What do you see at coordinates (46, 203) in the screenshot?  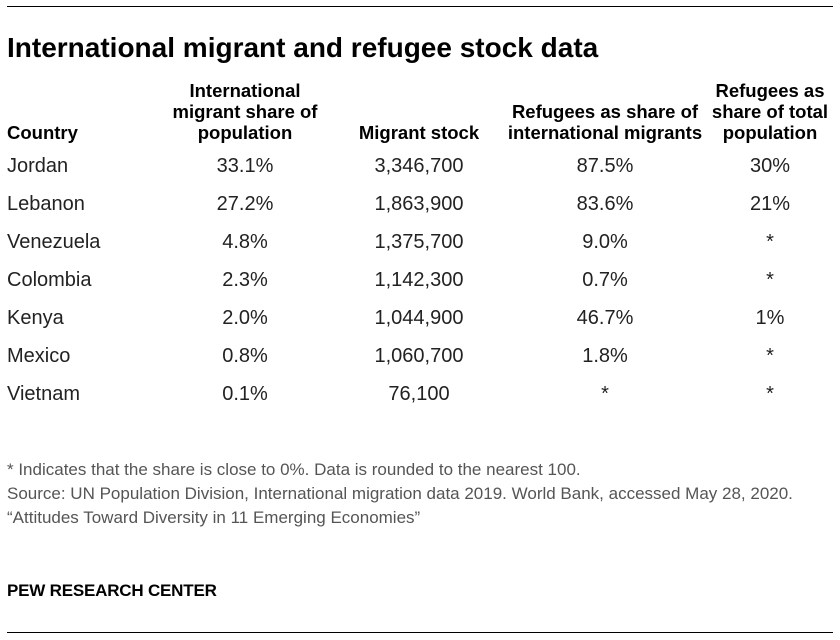 I see `country-cell: Lebanon` at bounding box center [46, 203].